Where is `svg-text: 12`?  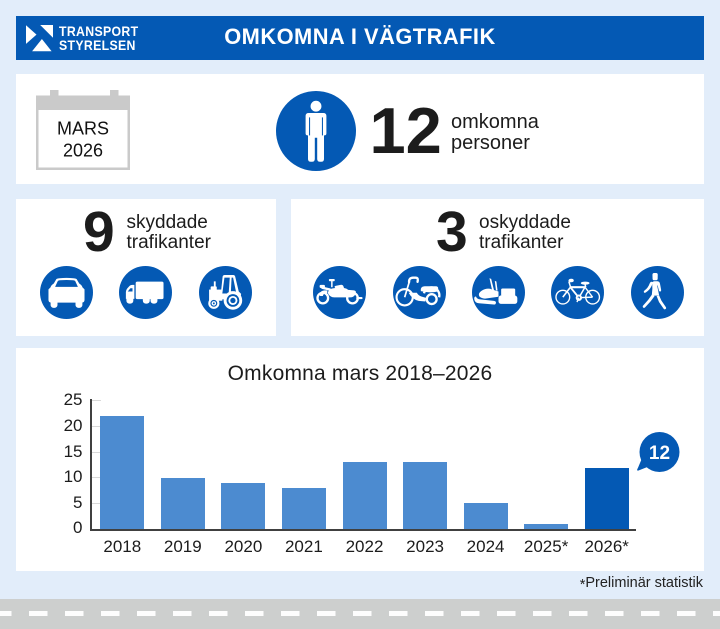
svg-text: 12 is located at coordinates (659, 453).